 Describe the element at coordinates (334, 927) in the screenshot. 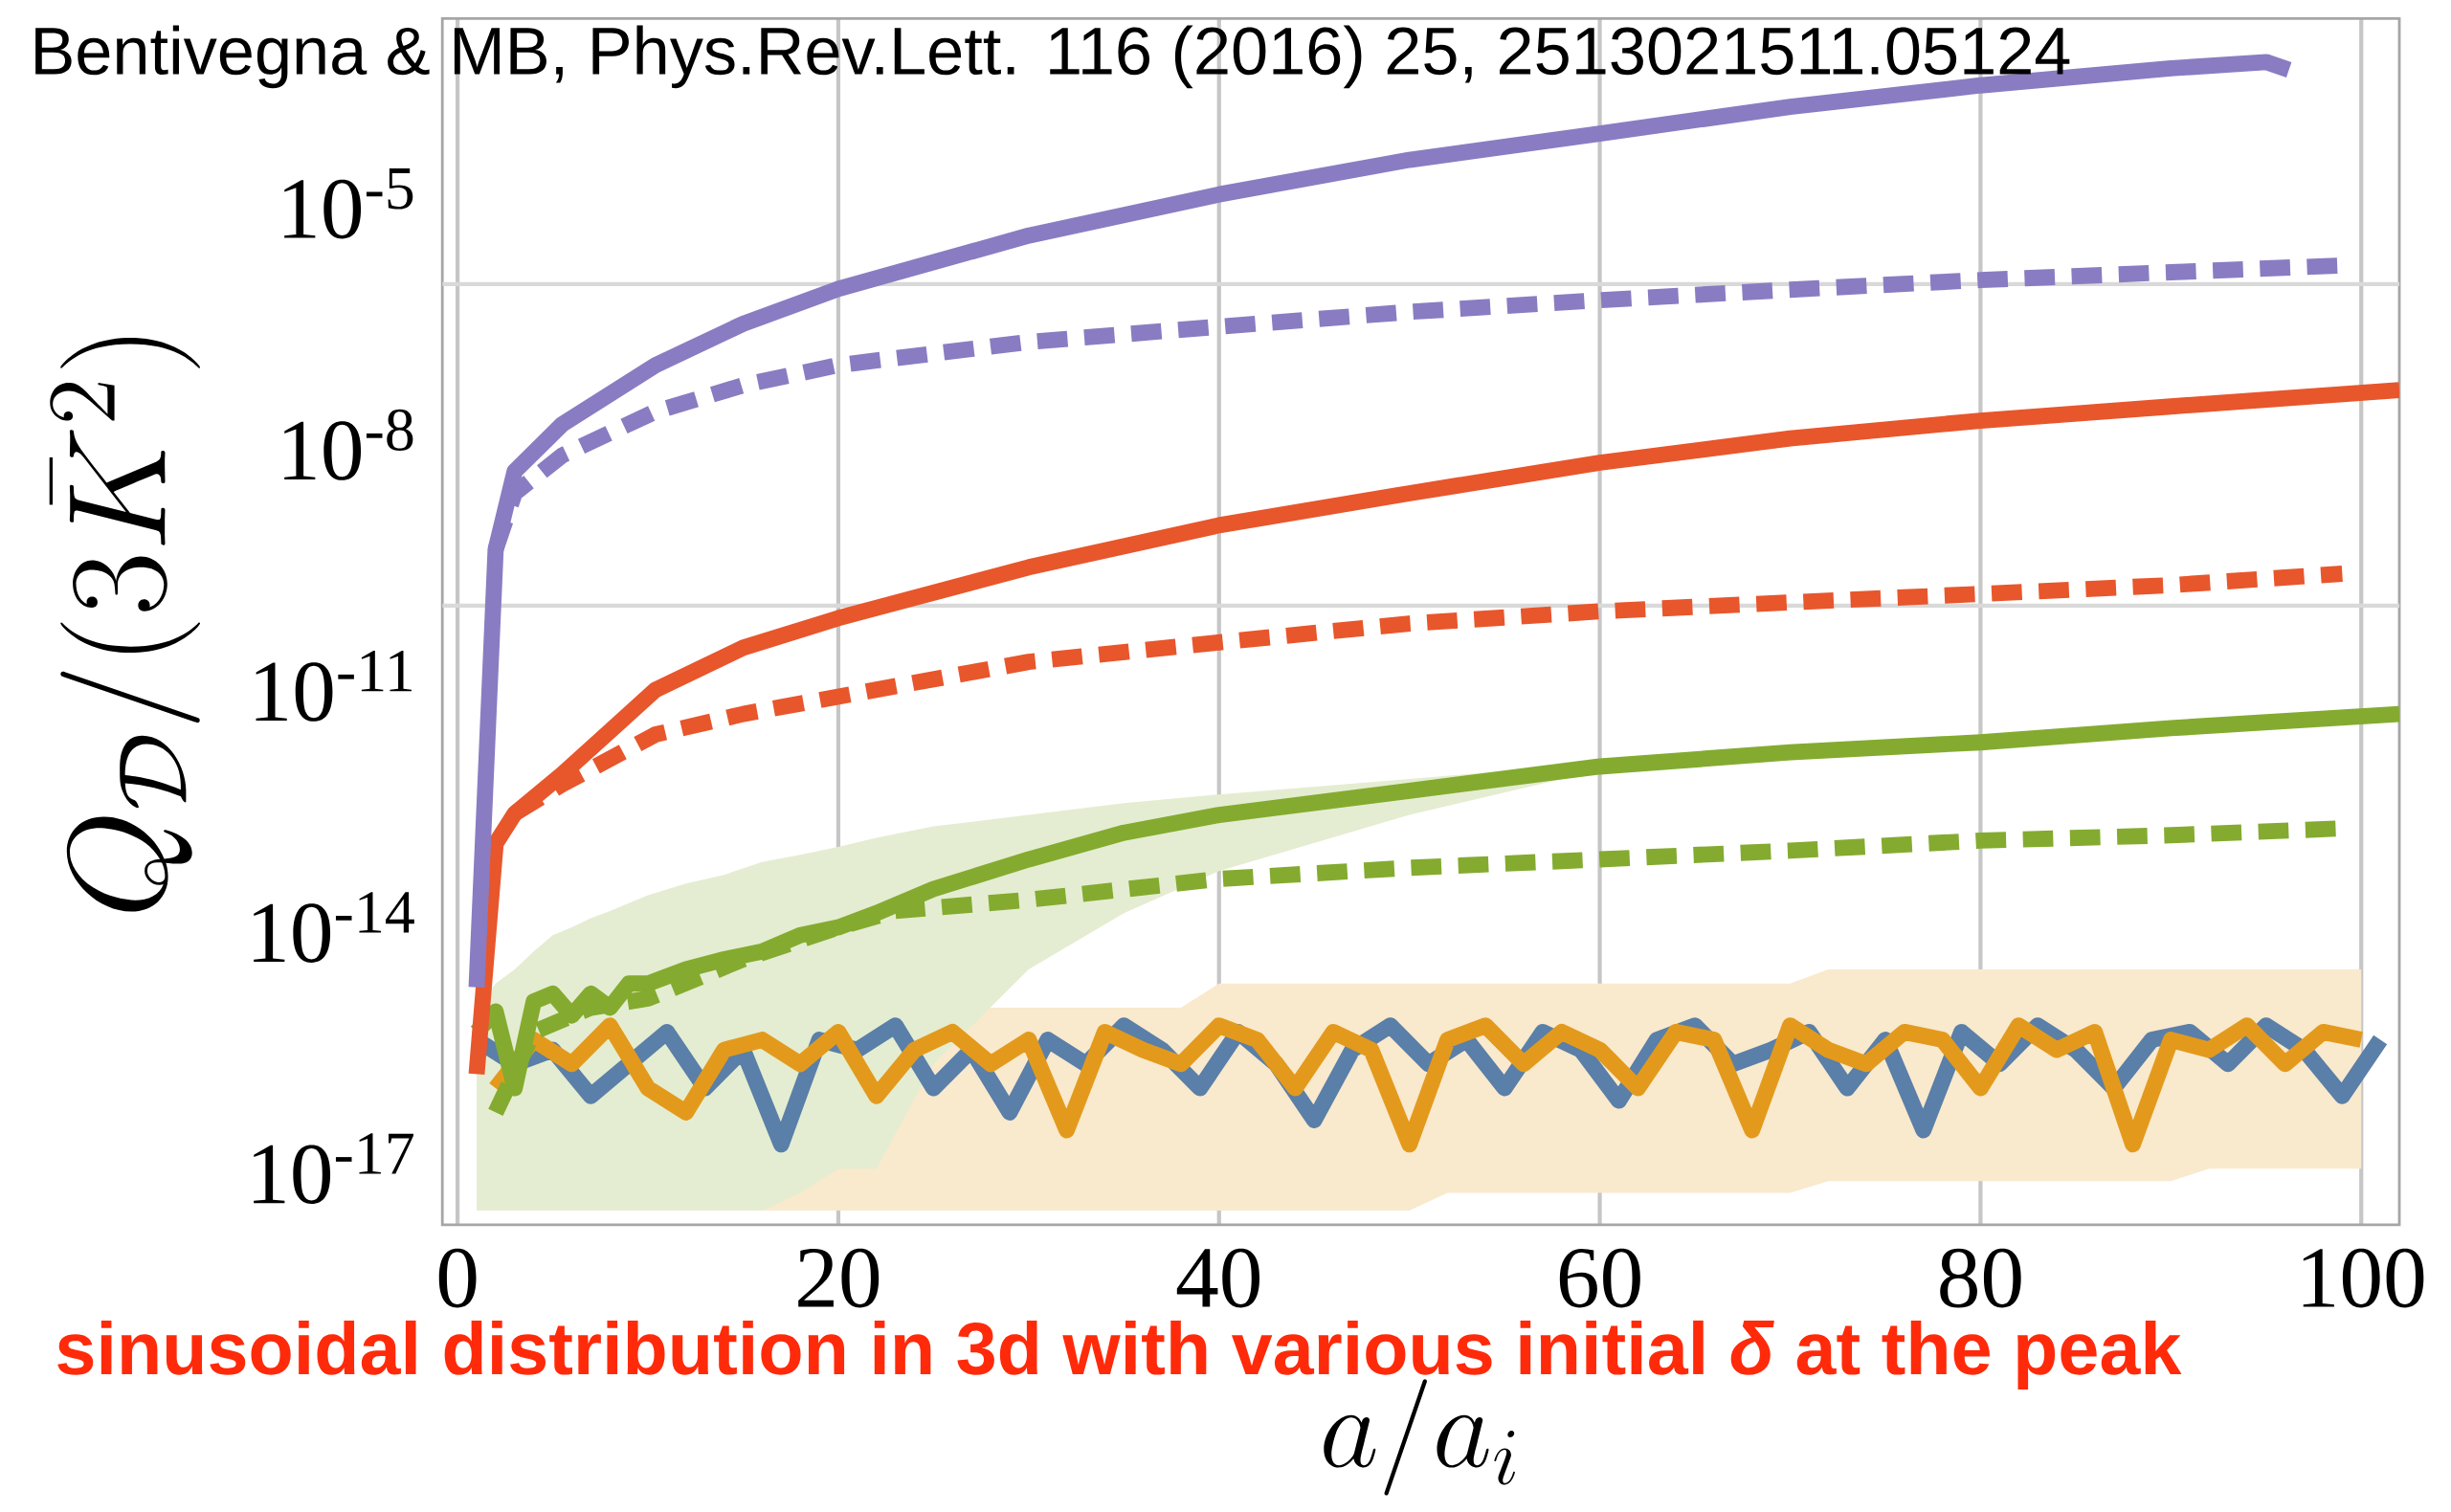

I see `y-tick-label: 10$^{-14}$` at that location.